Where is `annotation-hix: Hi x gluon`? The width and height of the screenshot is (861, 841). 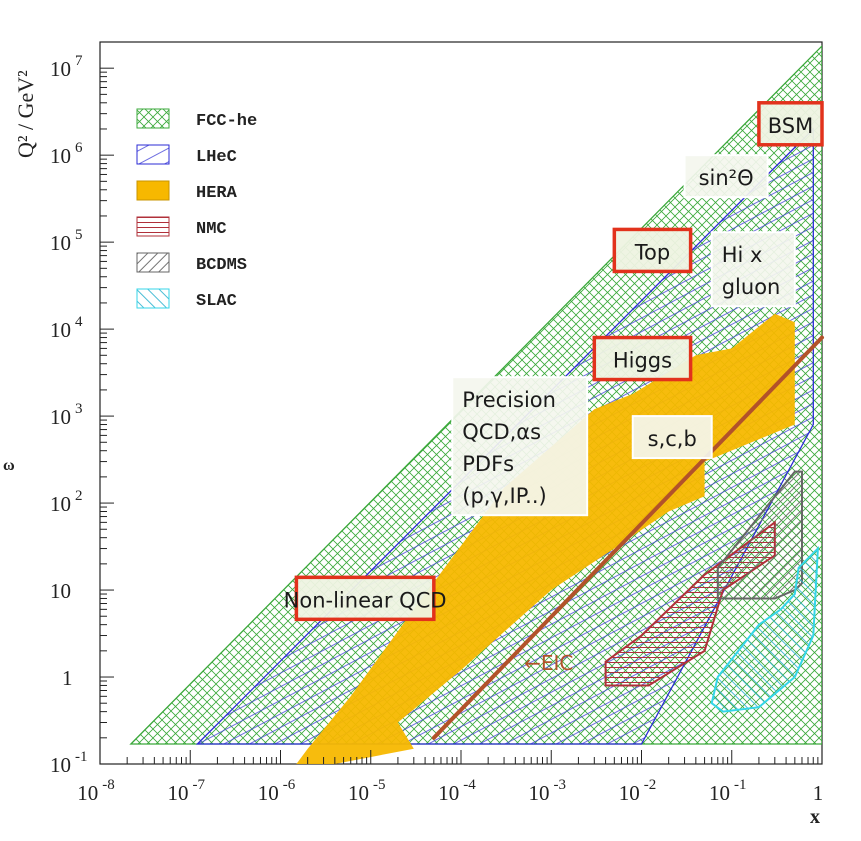 annotation-hix: Hi x gluon is located at coordinates (753, 269).